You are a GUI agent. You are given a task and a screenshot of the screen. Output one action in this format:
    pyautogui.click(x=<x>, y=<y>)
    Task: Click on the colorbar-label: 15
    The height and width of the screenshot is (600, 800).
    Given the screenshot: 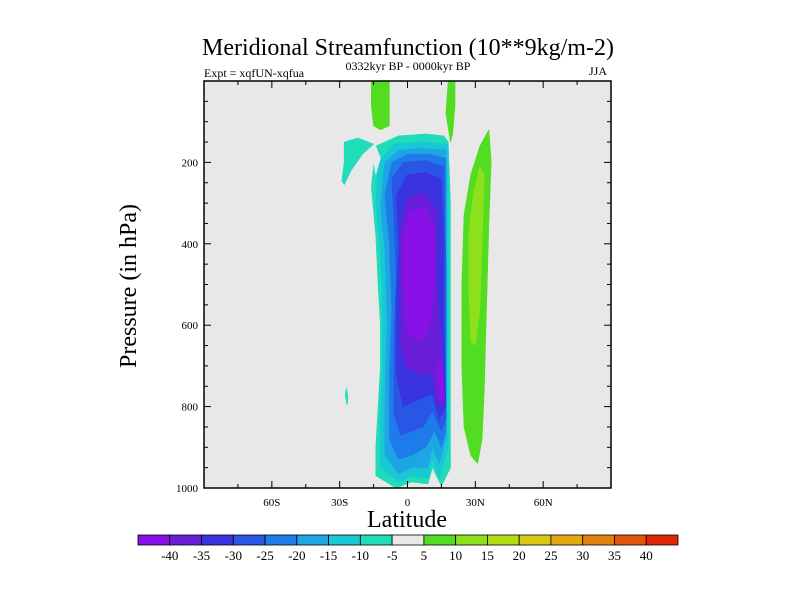 What is the action you would take?
    pyautogui.click(x=487, y=555)
    